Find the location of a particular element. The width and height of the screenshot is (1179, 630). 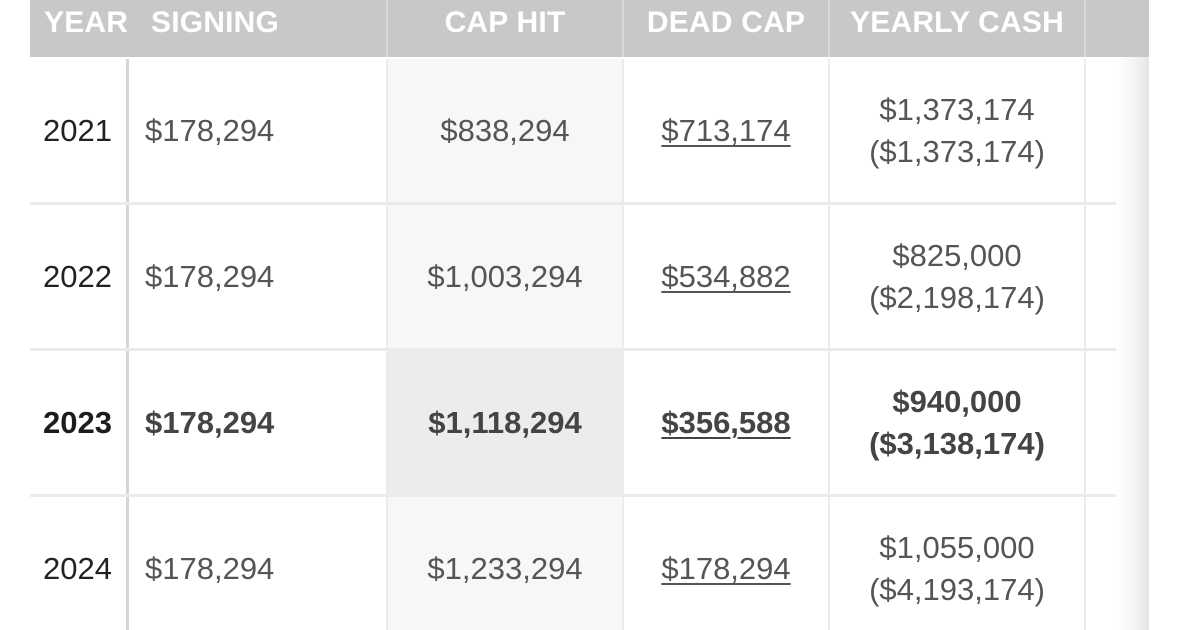

yearly-cash-value: $940,000 is located at coordinates (957, 401).